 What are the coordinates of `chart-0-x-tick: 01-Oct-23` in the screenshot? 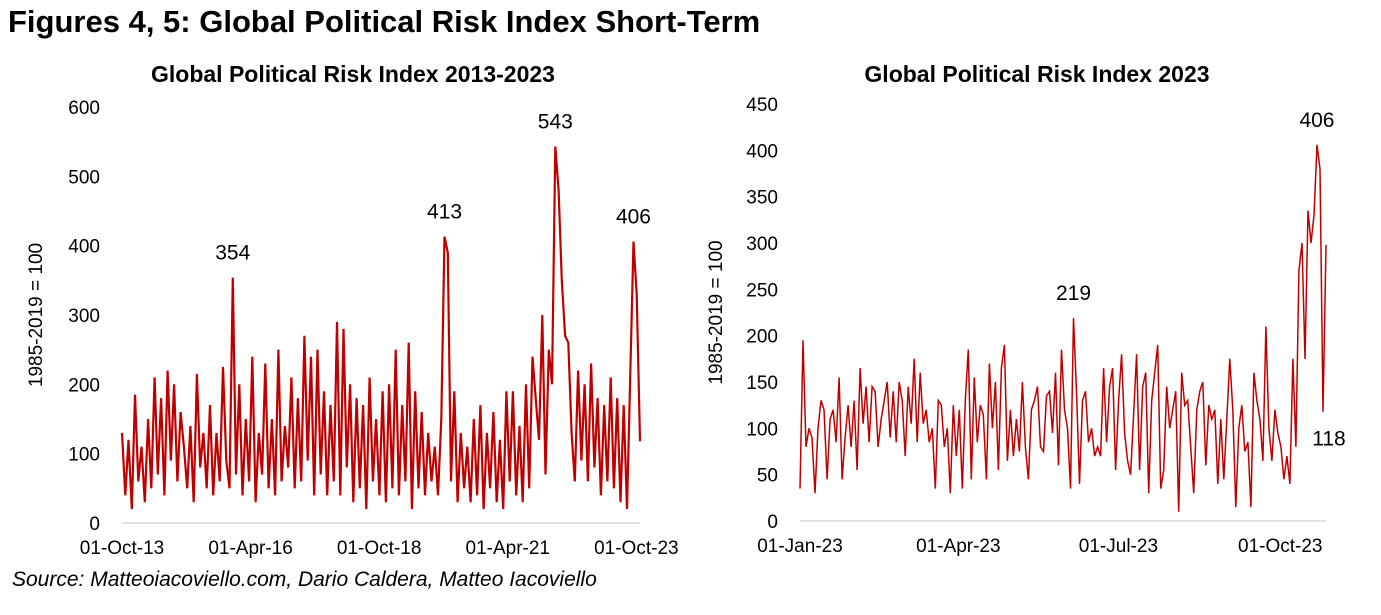 It's located at (636, 548).